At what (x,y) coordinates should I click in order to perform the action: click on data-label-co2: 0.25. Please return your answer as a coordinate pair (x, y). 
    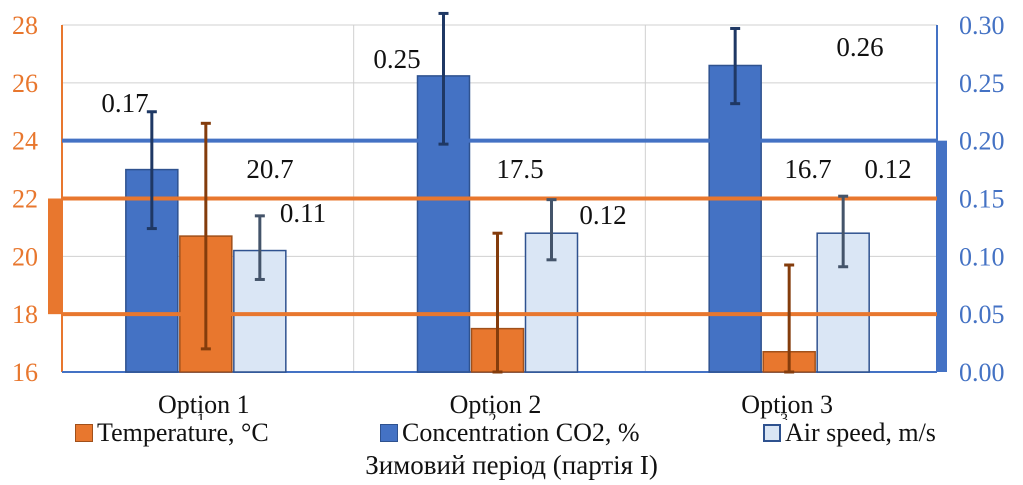
    Looking at the image, I should click on (396, 59).